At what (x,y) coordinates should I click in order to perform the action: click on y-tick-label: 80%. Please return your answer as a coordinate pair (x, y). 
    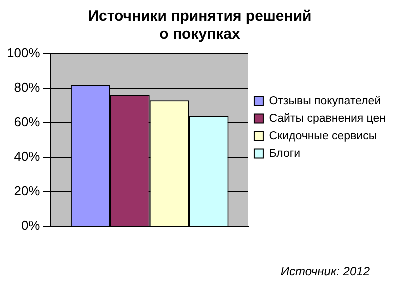
    Looking at the image, I should click on (27, 88).